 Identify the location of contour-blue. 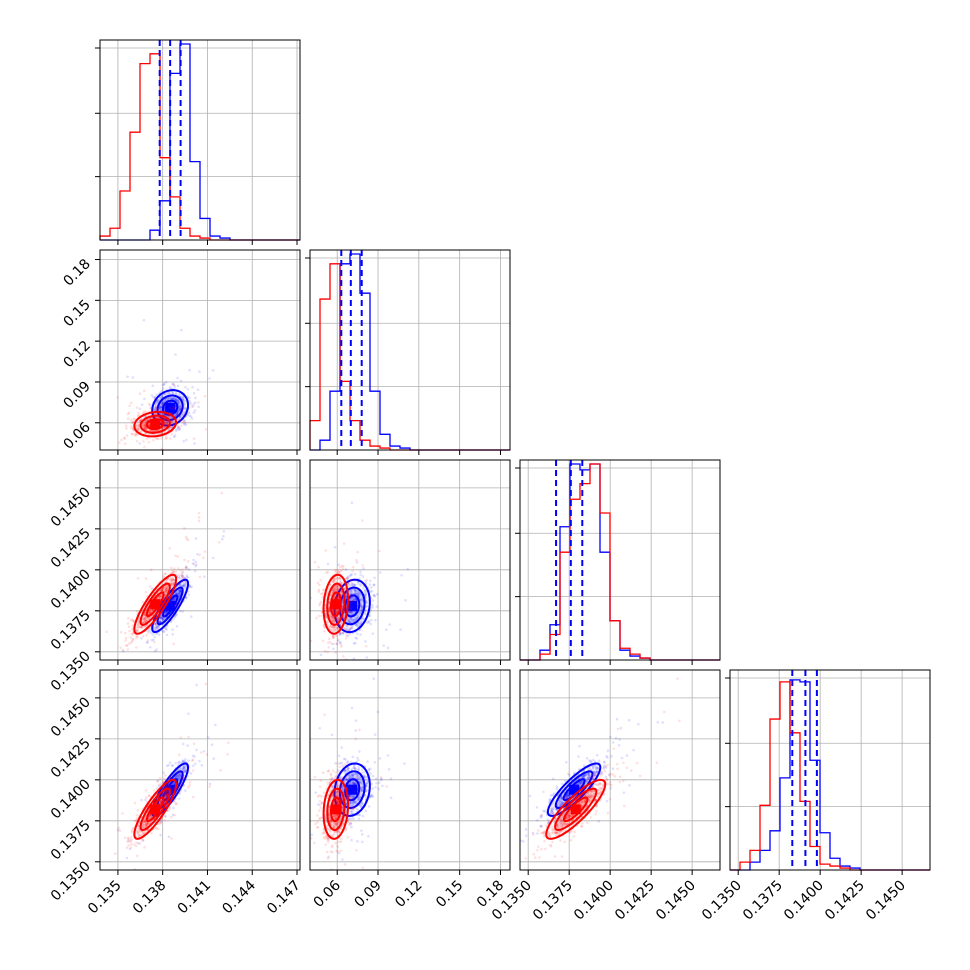
(170, 408).